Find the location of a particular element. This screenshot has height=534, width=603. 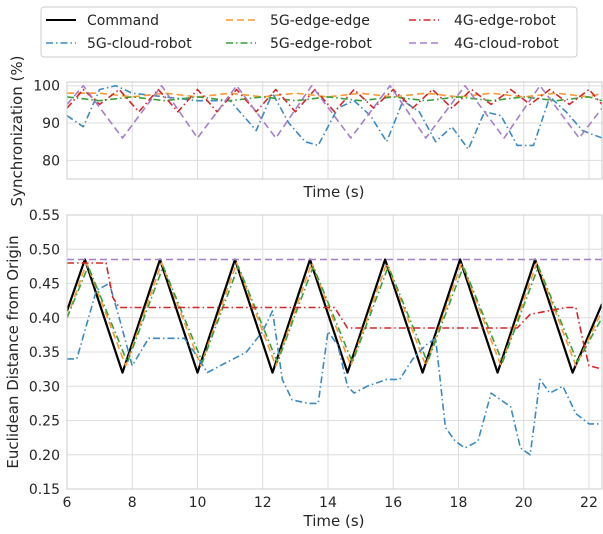

legend-label-4g-cloud-robot: 4G-cloud-robot is located at coordinates (506, 44).